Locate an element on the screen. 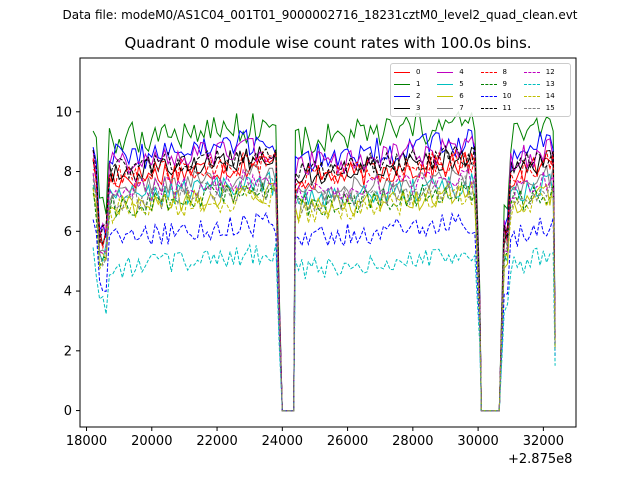 The width and height of the screenshot is (640, 480). legend-label: 13 is located at coordinates (550, 84).